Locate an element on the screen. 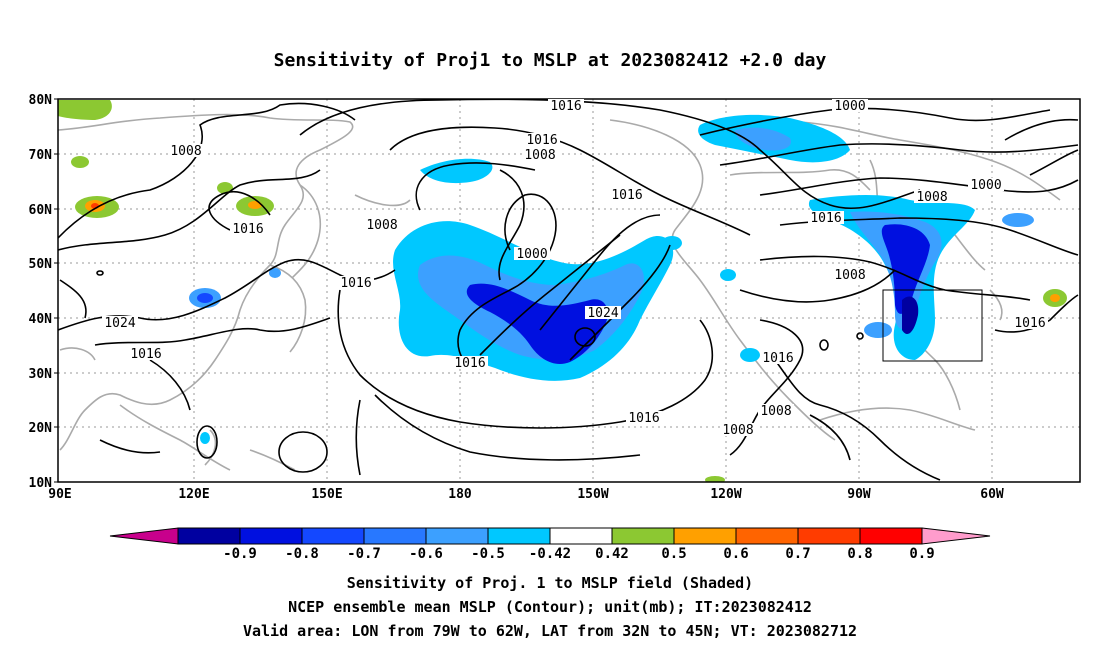  lon-tick-label: 120W is located at coordinates (725, 494).